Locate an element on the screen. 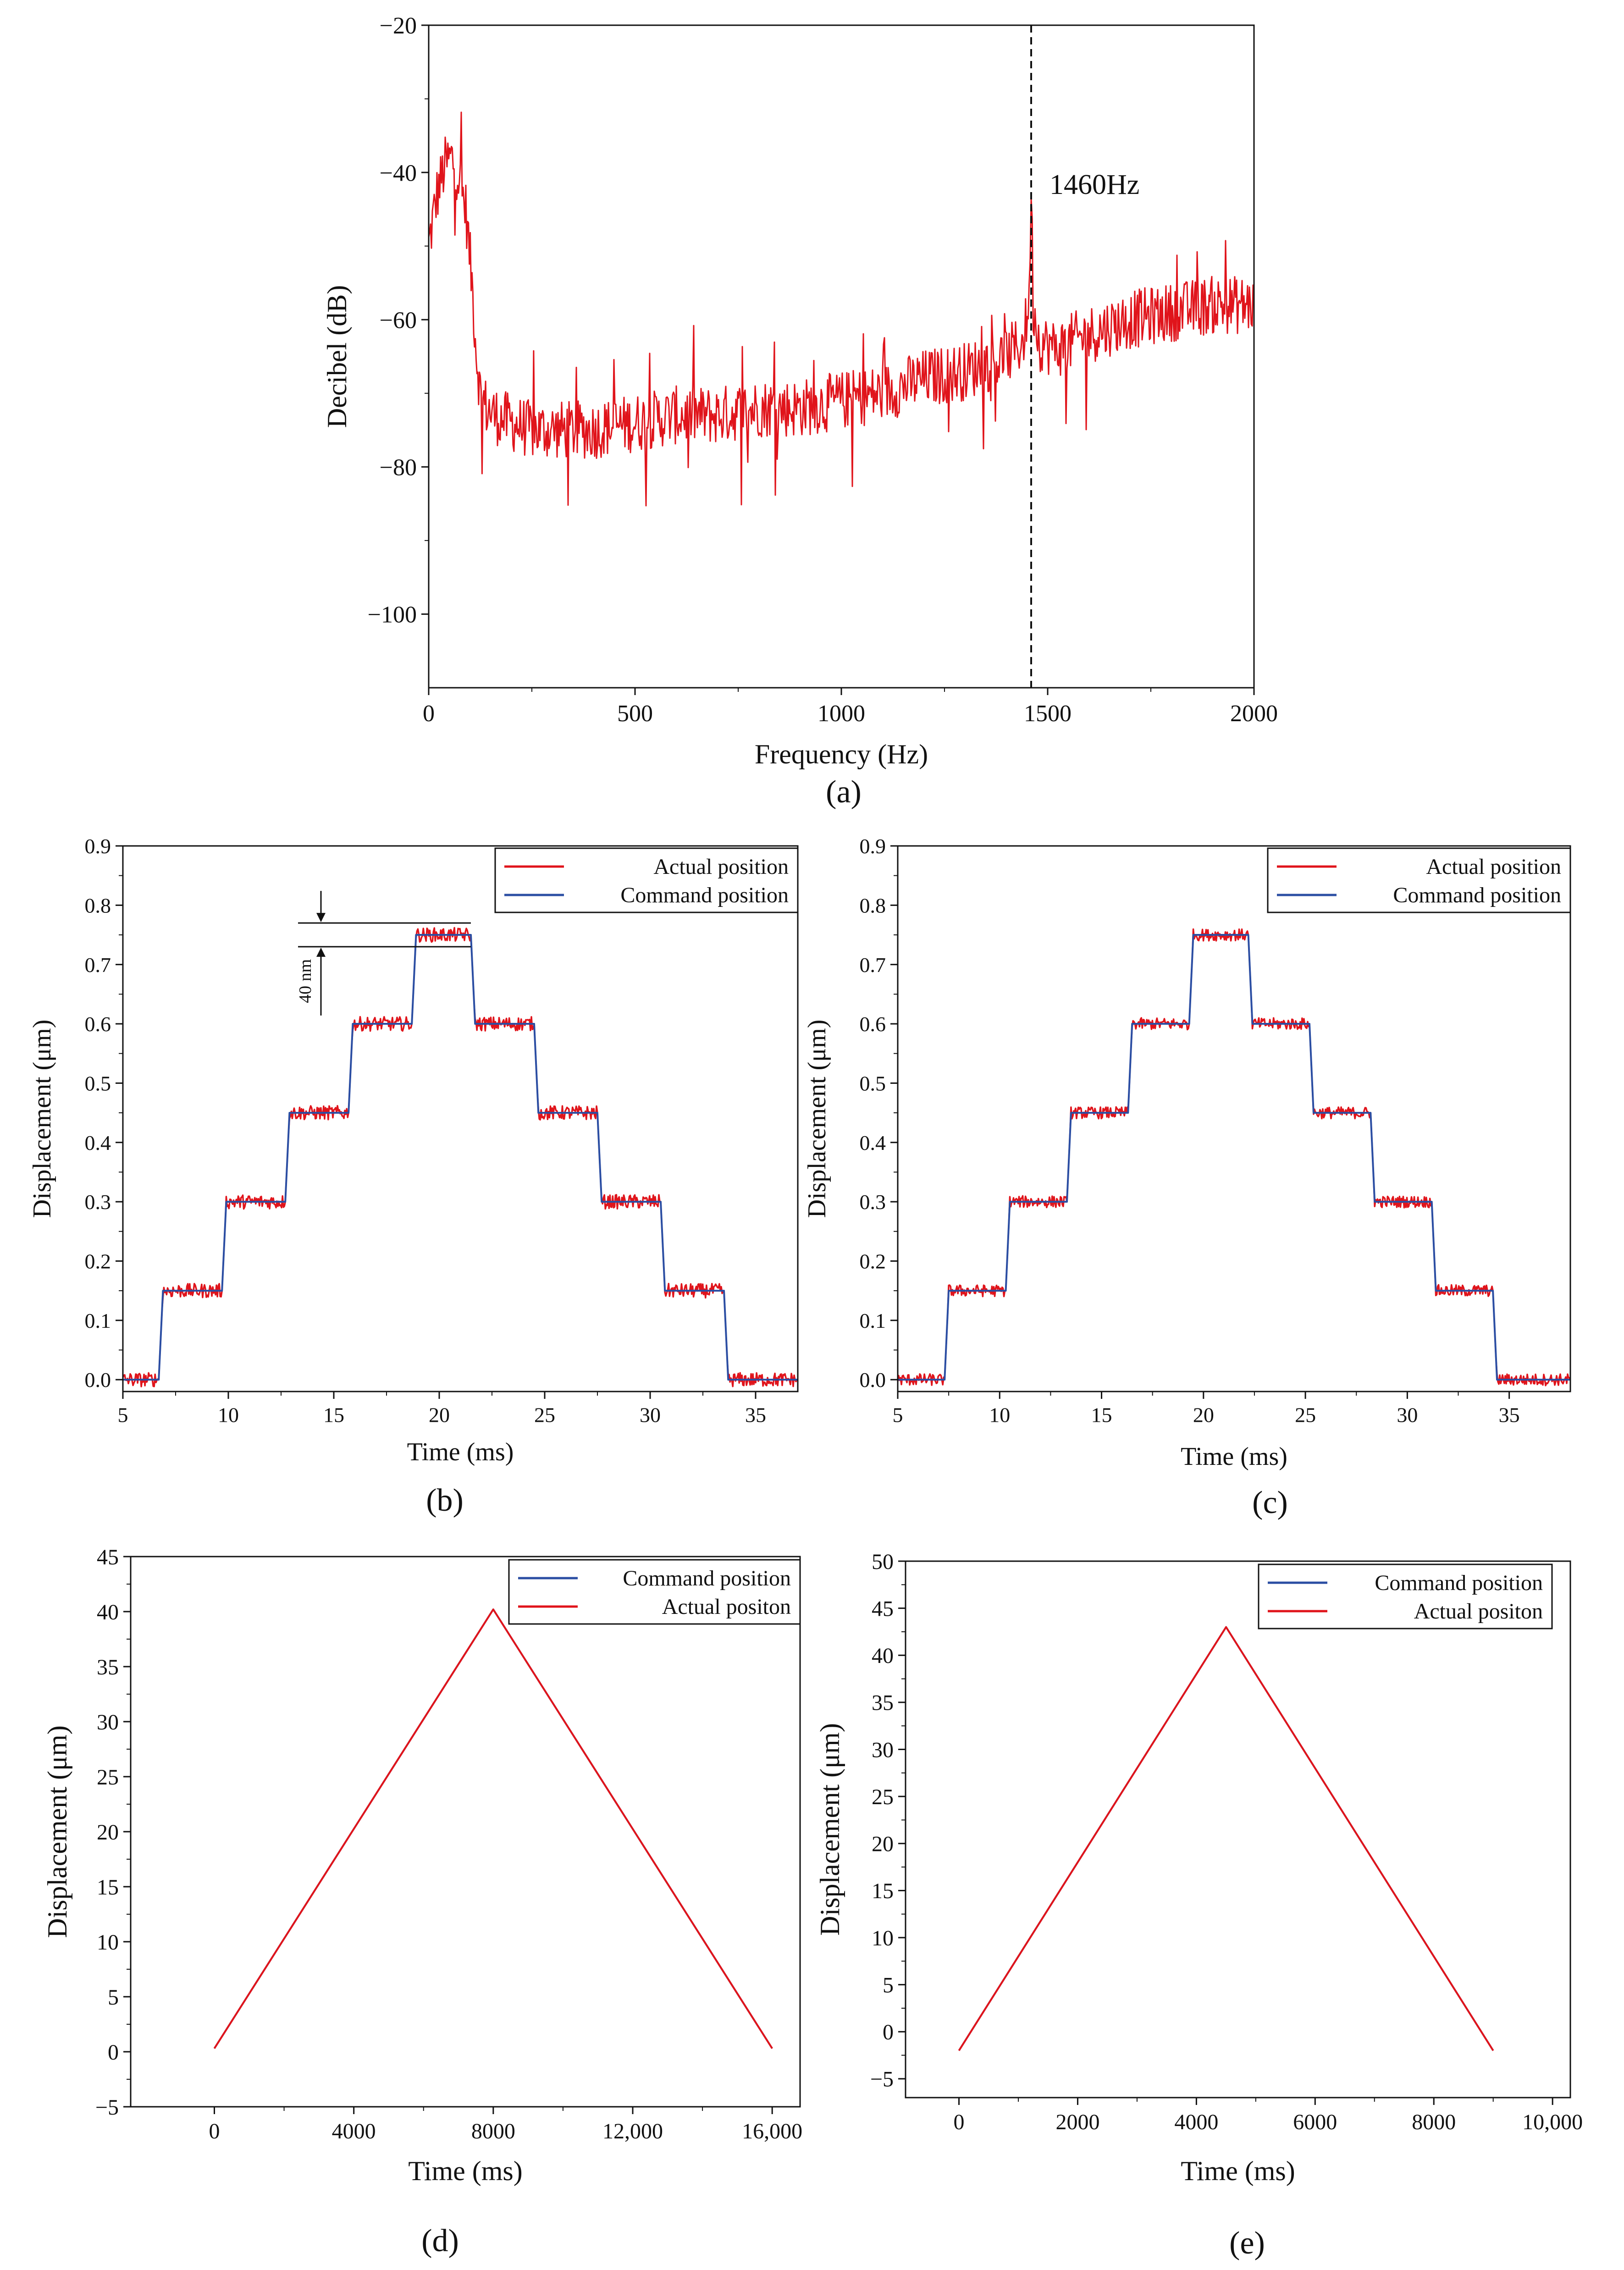 This screenshot has width=1624, height=2270. panel-caption: (d) is located at coordinates (440, 2241).